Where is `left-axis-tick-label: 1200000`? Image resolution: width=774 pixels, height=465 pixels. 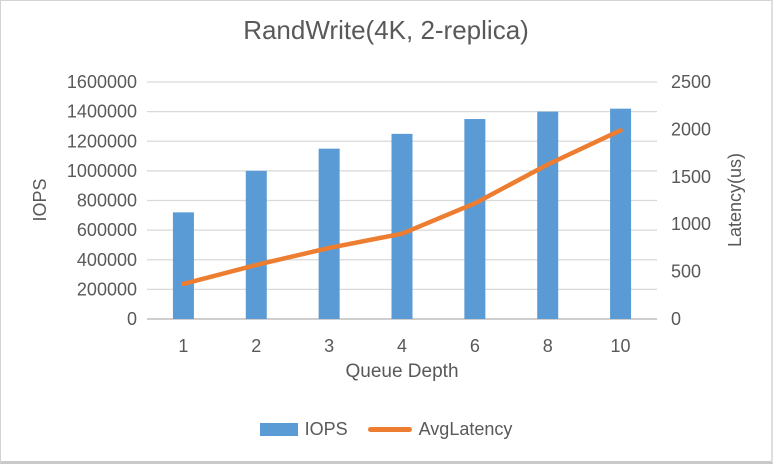 left-axis-tick-label: 1200000 is located at coordinates (102, 141).